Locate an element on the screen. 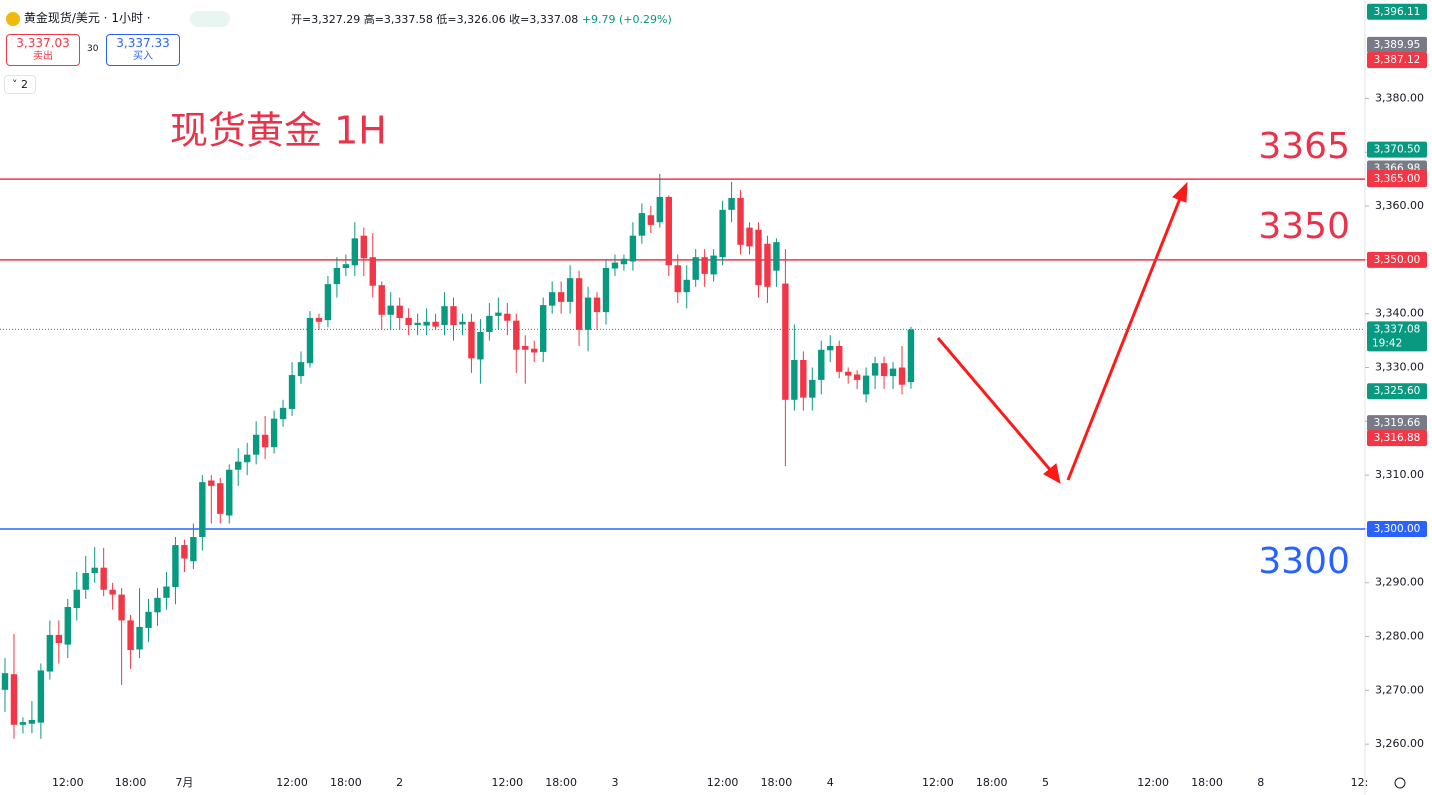 Image resolution: width=1432 pixels, height=795 pixels. y-tick-label: 3,380.00 is located at coordinates (1399, 97).